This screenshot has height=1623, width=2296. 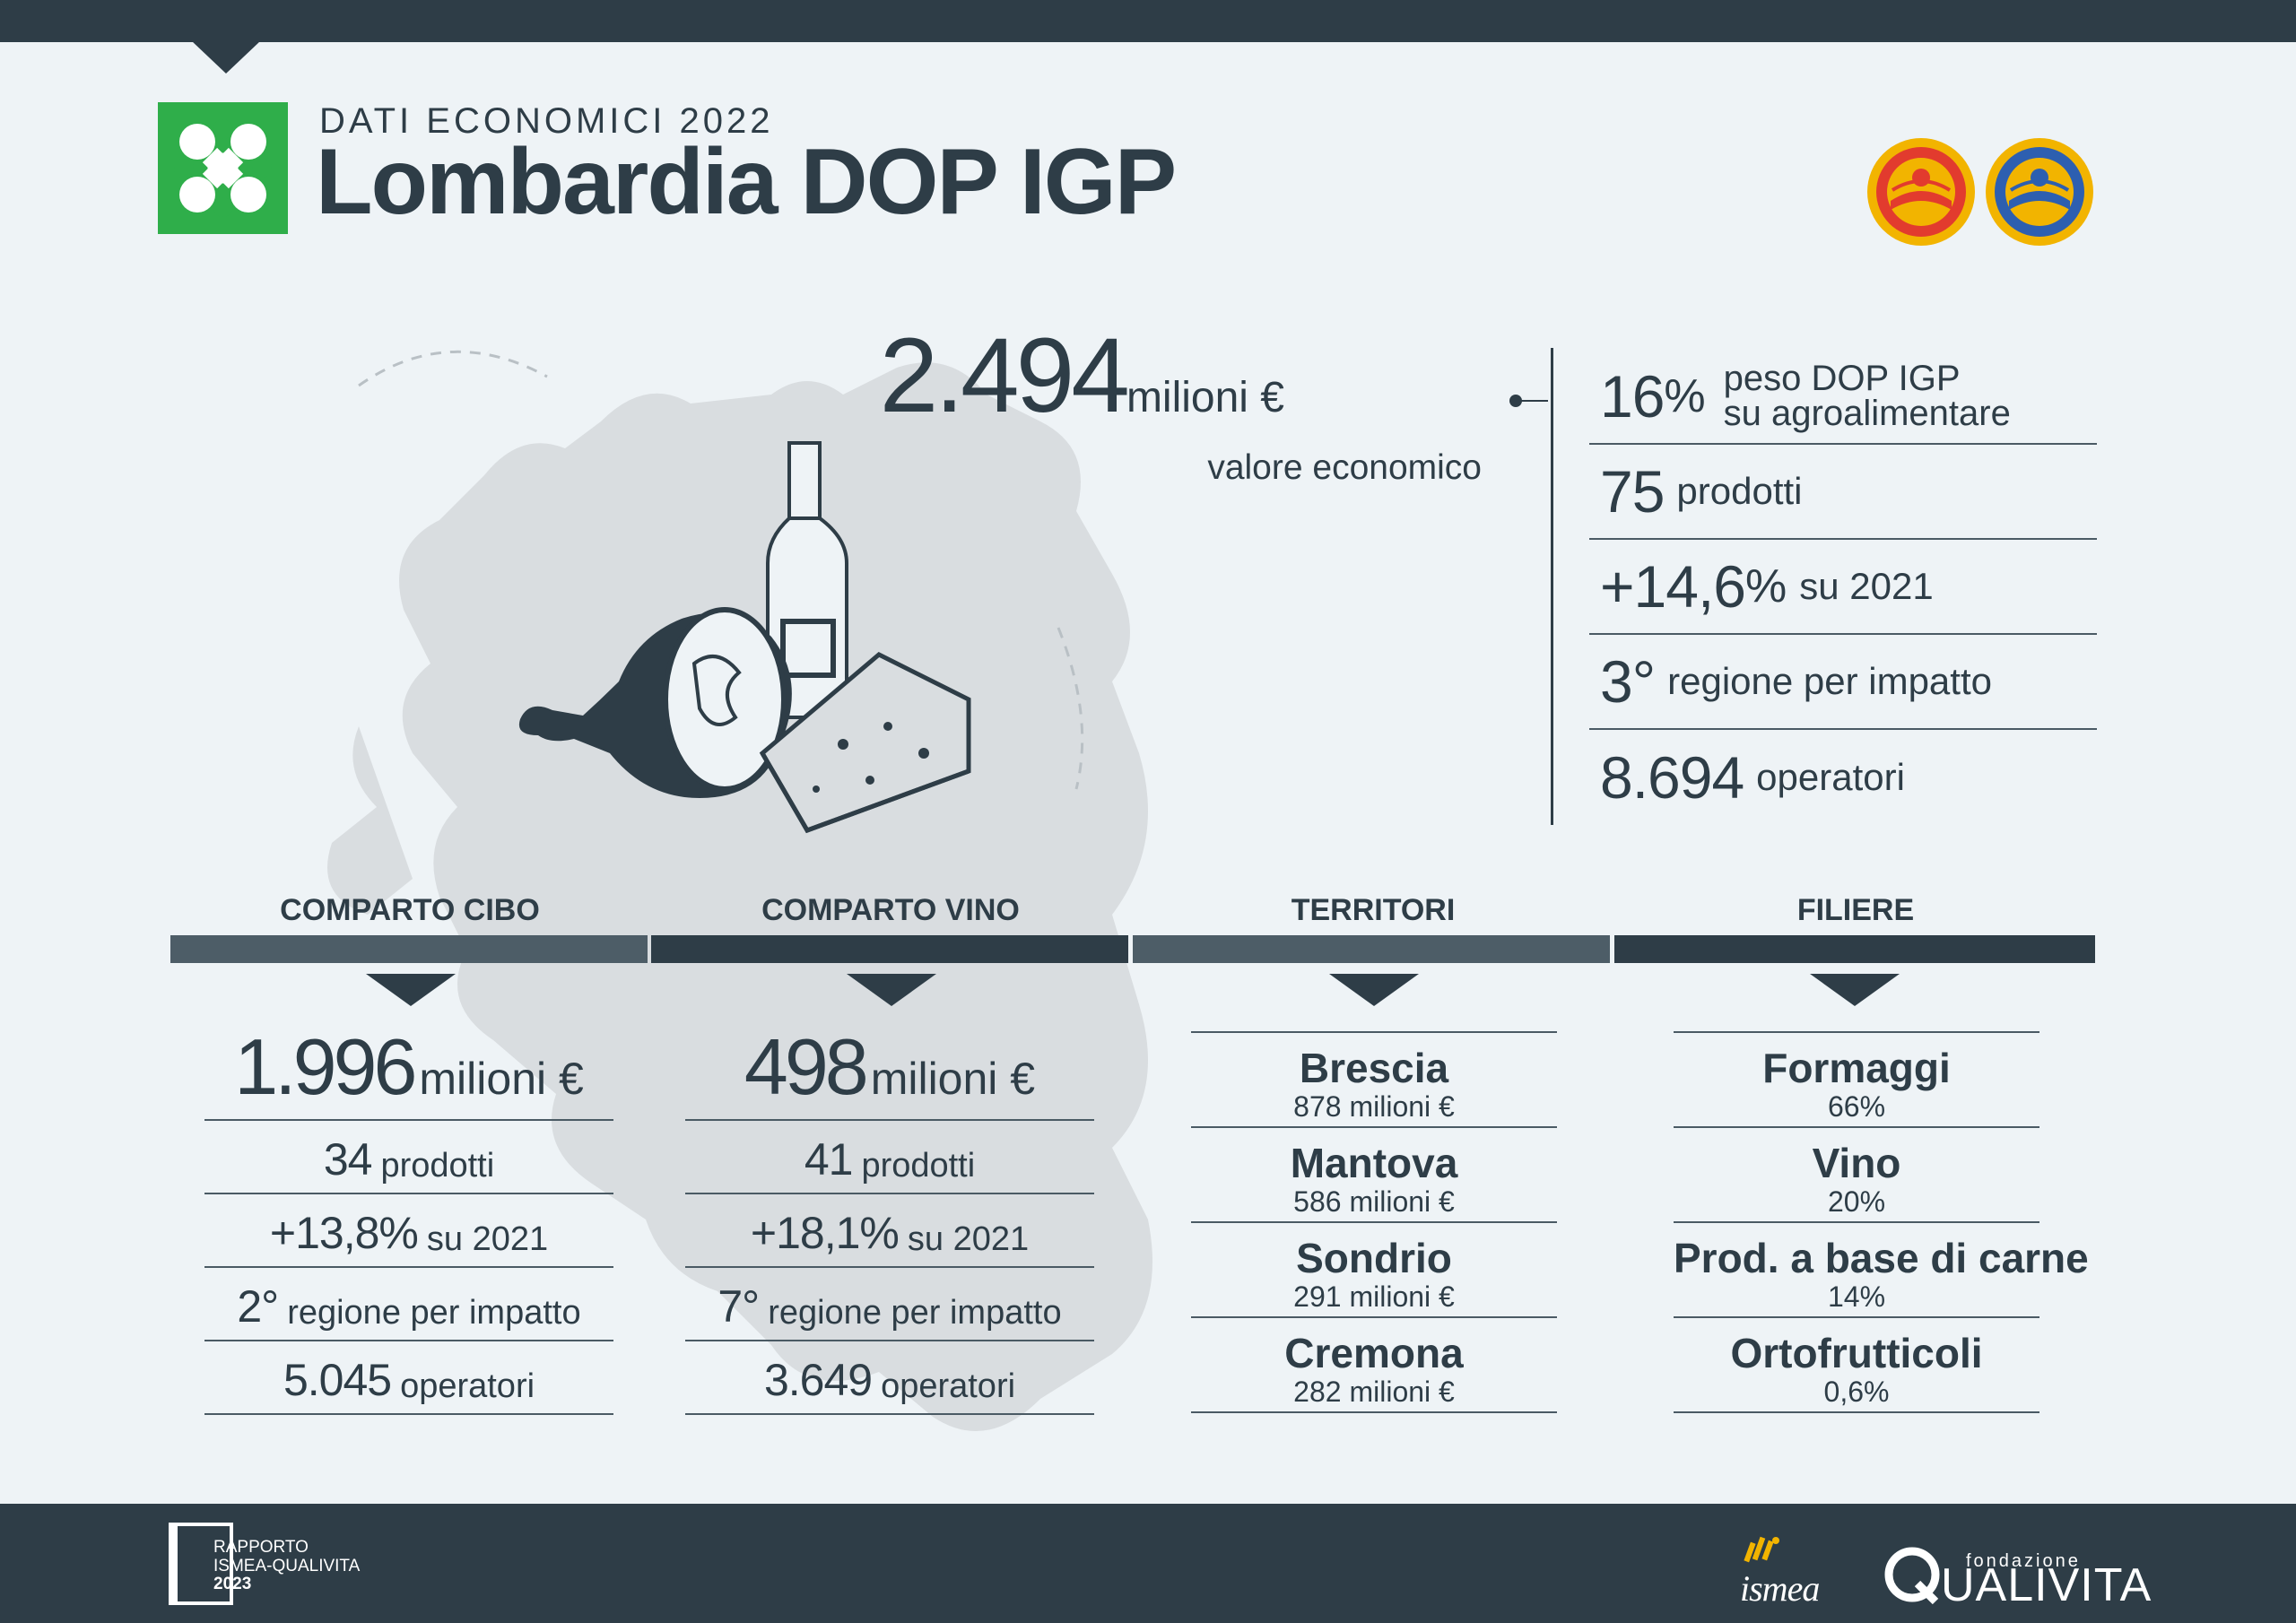 What do you see at coordinates (1843, 397) in the screenshot?
I see `stat-peso: 16% peso DOP IGP su agroalimentare` at bounding box center [1843, 397].